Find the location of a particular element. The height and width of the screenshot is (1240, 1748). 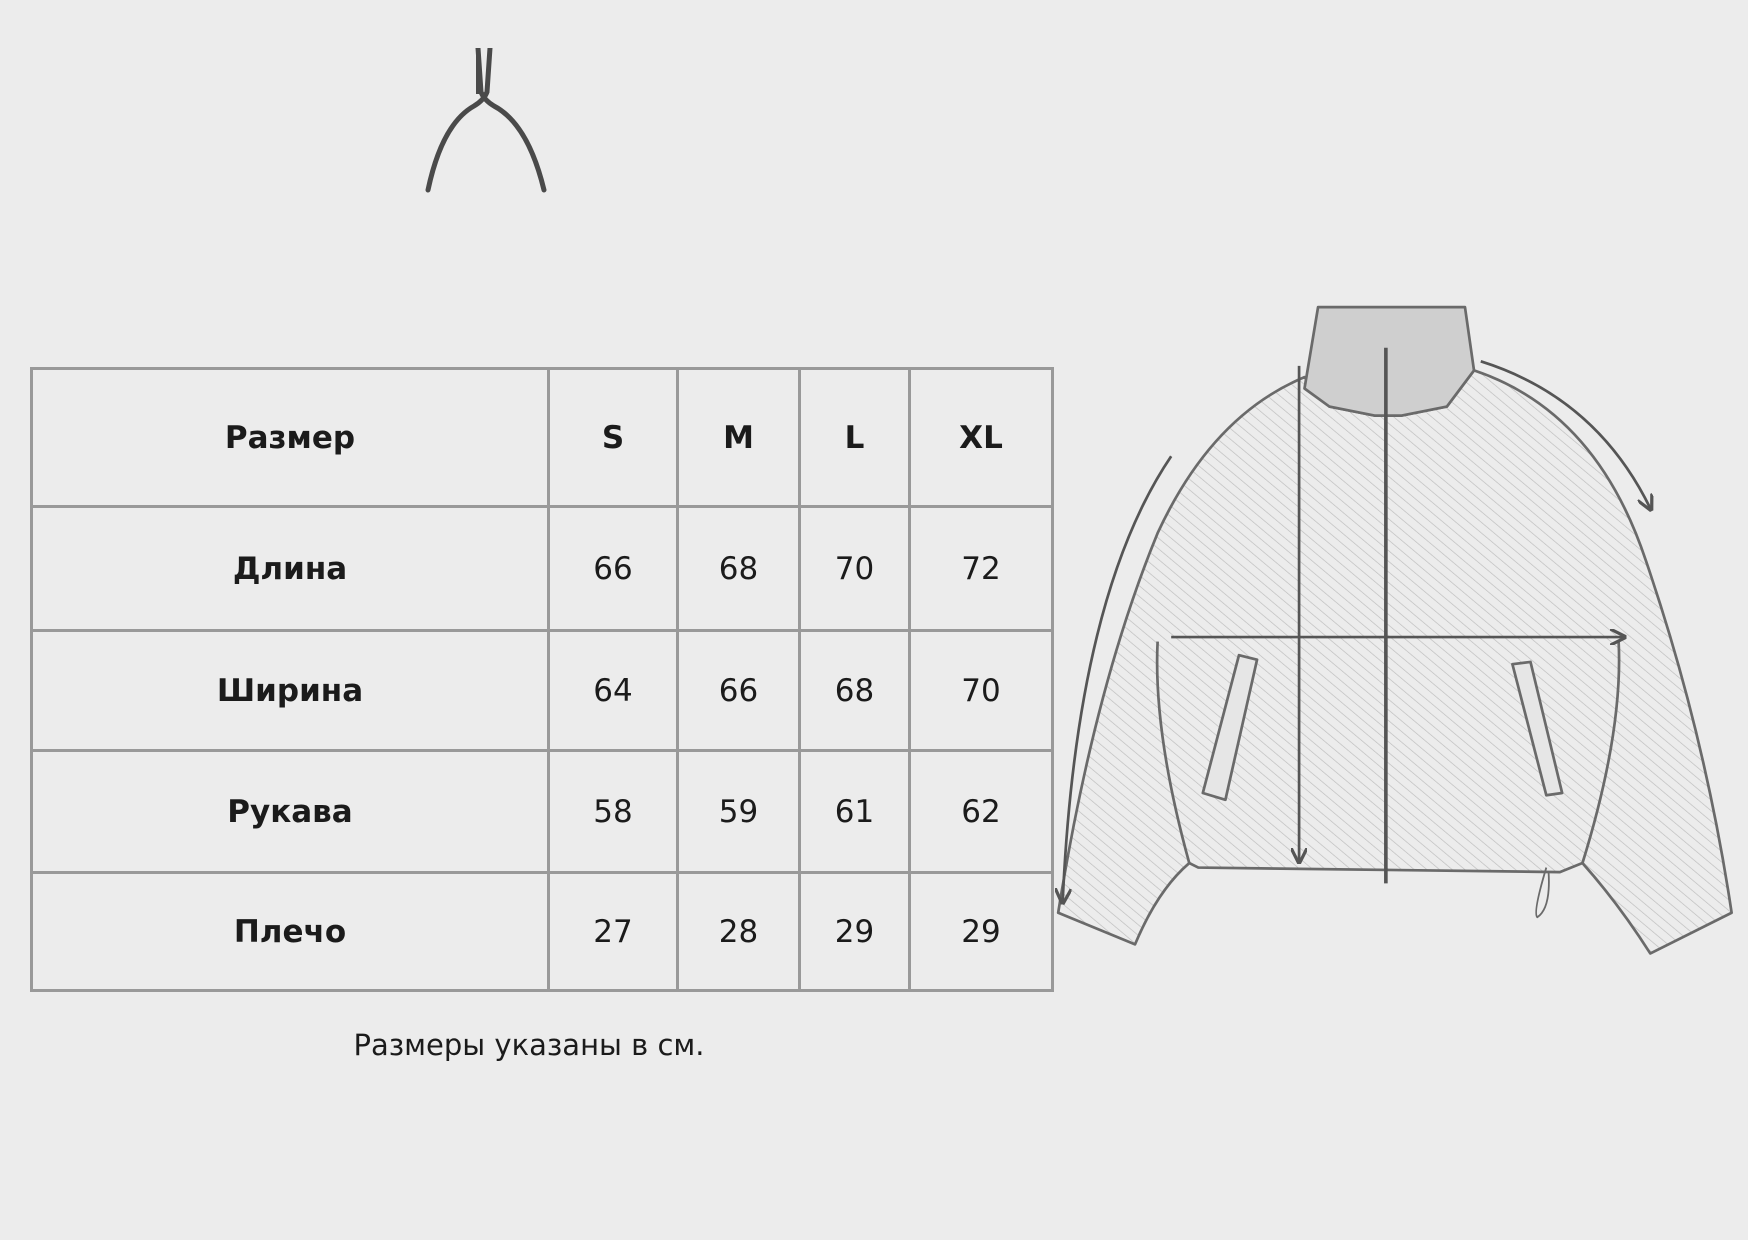

header-size-xl: XL is located at coordinates (981, 437).